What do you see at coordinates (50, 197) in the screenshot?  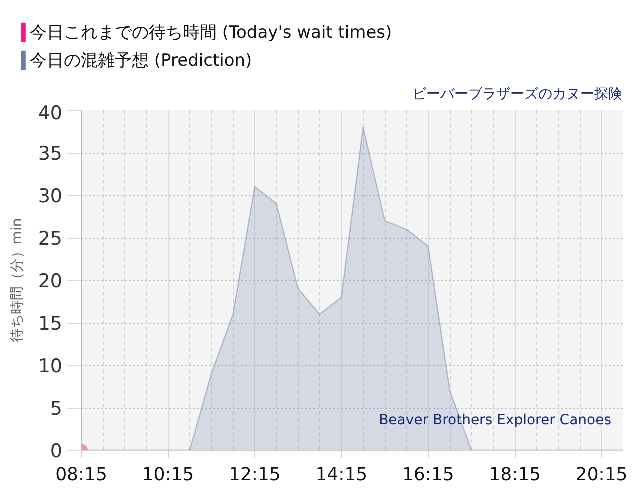 I see `y-tick-label: 30` at bounding box center [50, 197].